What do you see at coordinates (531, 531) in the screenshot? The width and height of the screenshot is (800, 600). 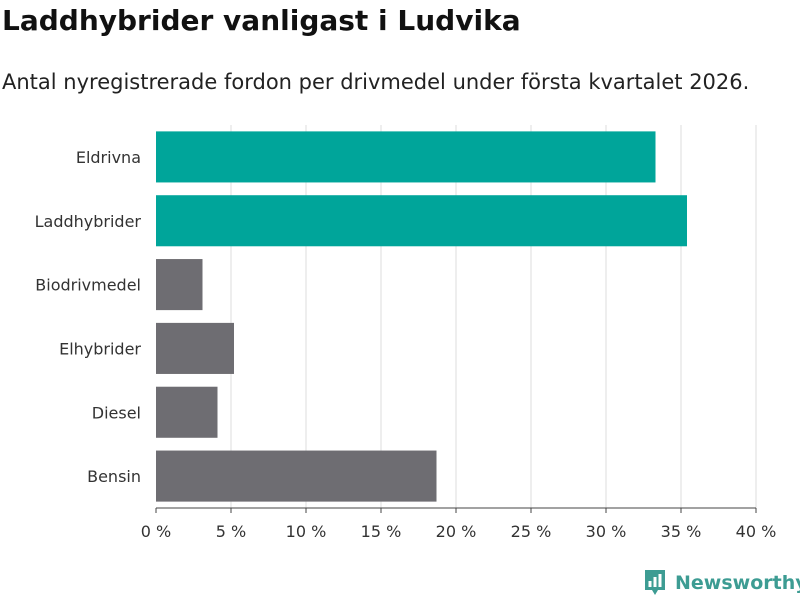 I see `x-tick-label: 25 %` at bounding box center [531, 531].